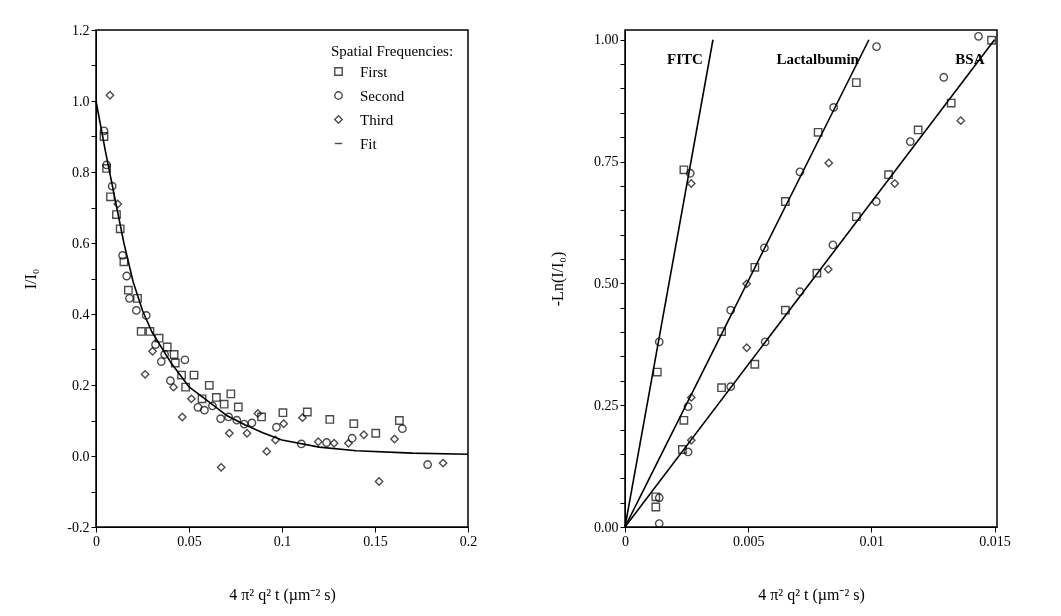  Describe the element at coordinates (995, 541) in the screenshot. I see `x-tick-label: 0.015` at that location.